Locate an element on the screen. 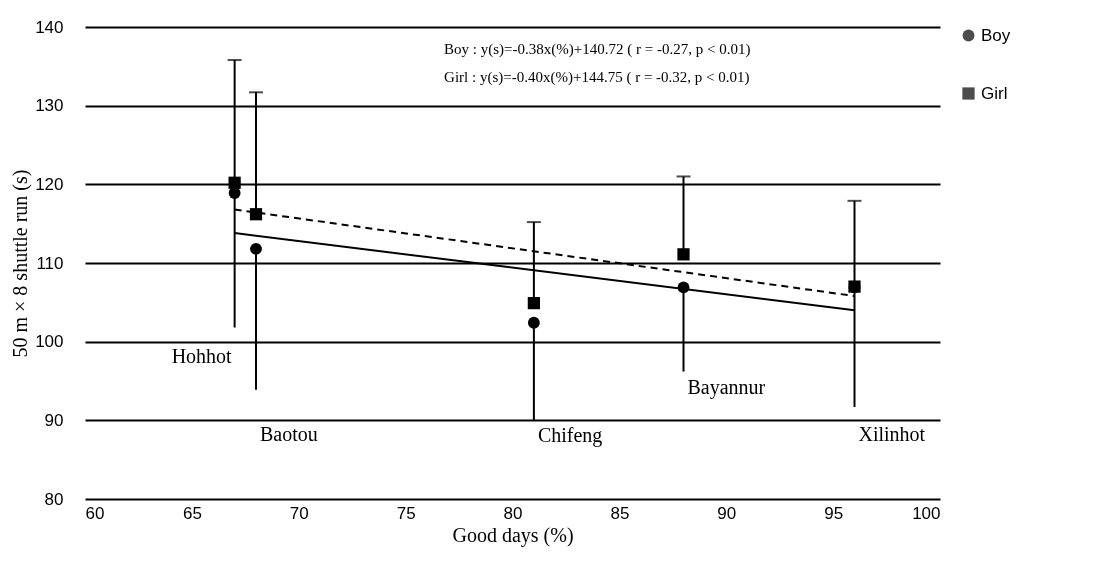 This screenshot has width=1105, height=581. annotation: Hohhot is located at coordinates (202, 355).